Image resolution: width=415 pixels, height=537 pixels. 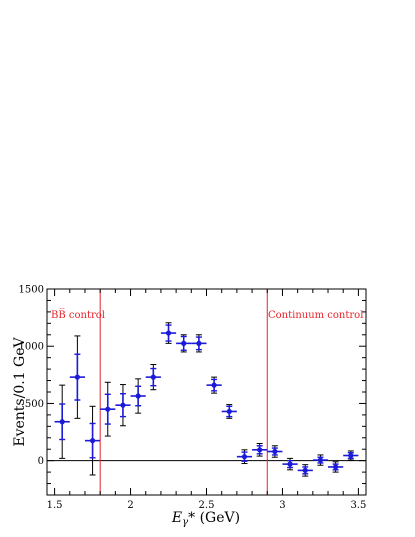 What do you see at coordinates (55, 505) in the screenshot?
I see `x-tick-label: 1.5` at bounding box center [55, 505].